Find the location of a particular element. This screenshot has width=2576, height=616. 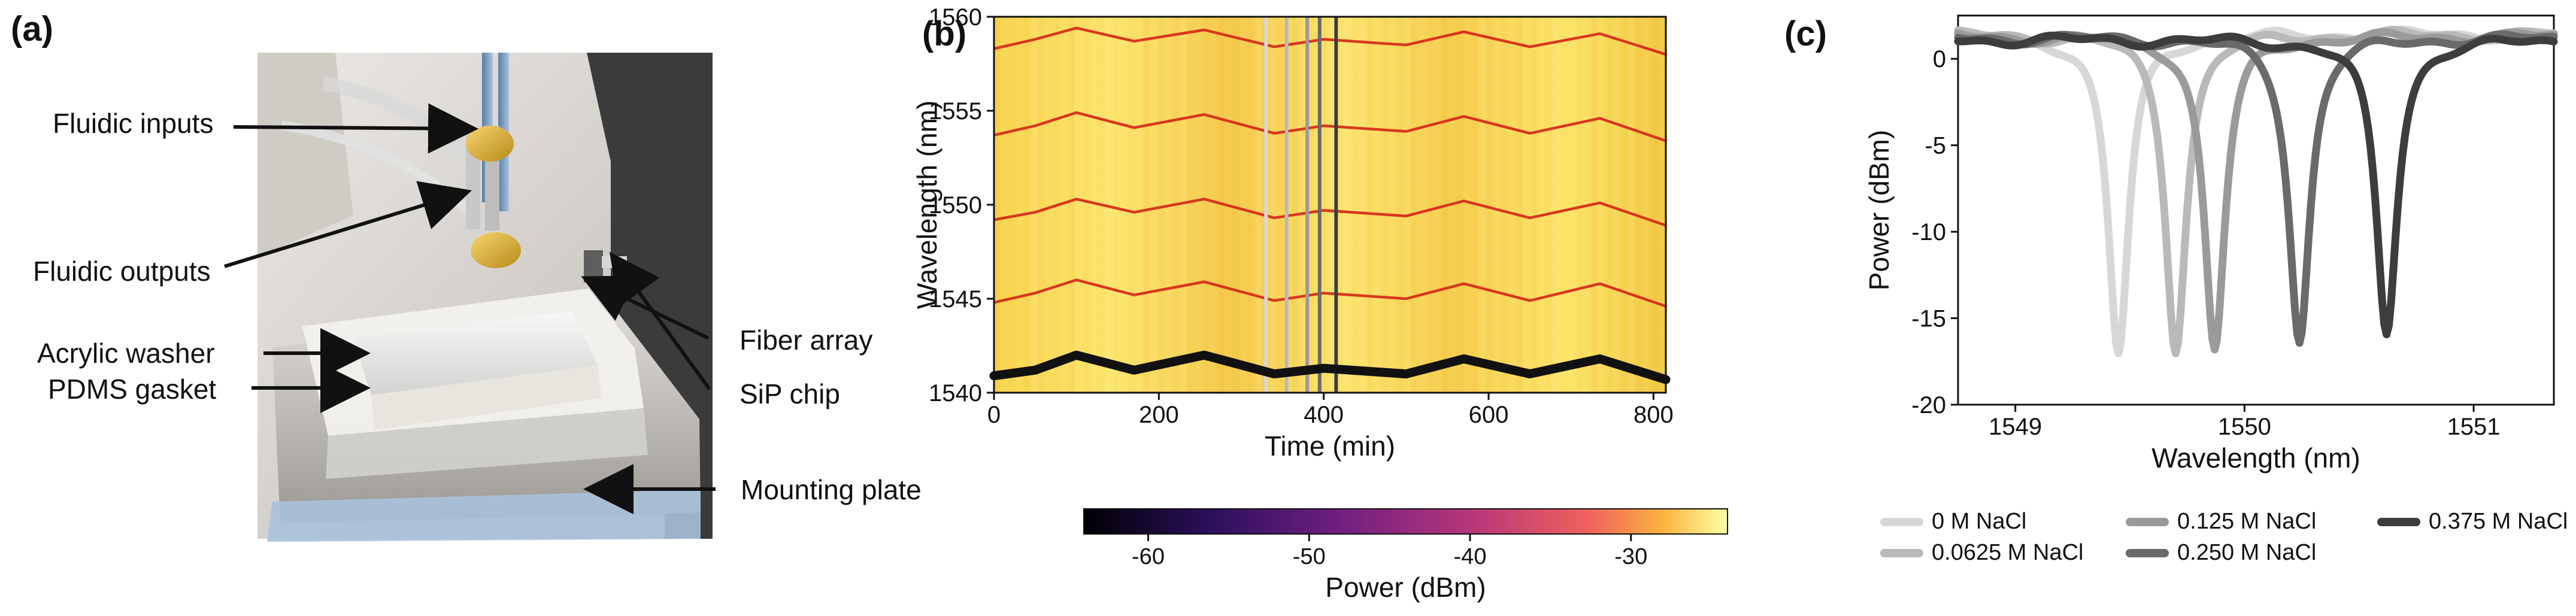

panel-label-c: (c) is located at coordinates (1805, 33).